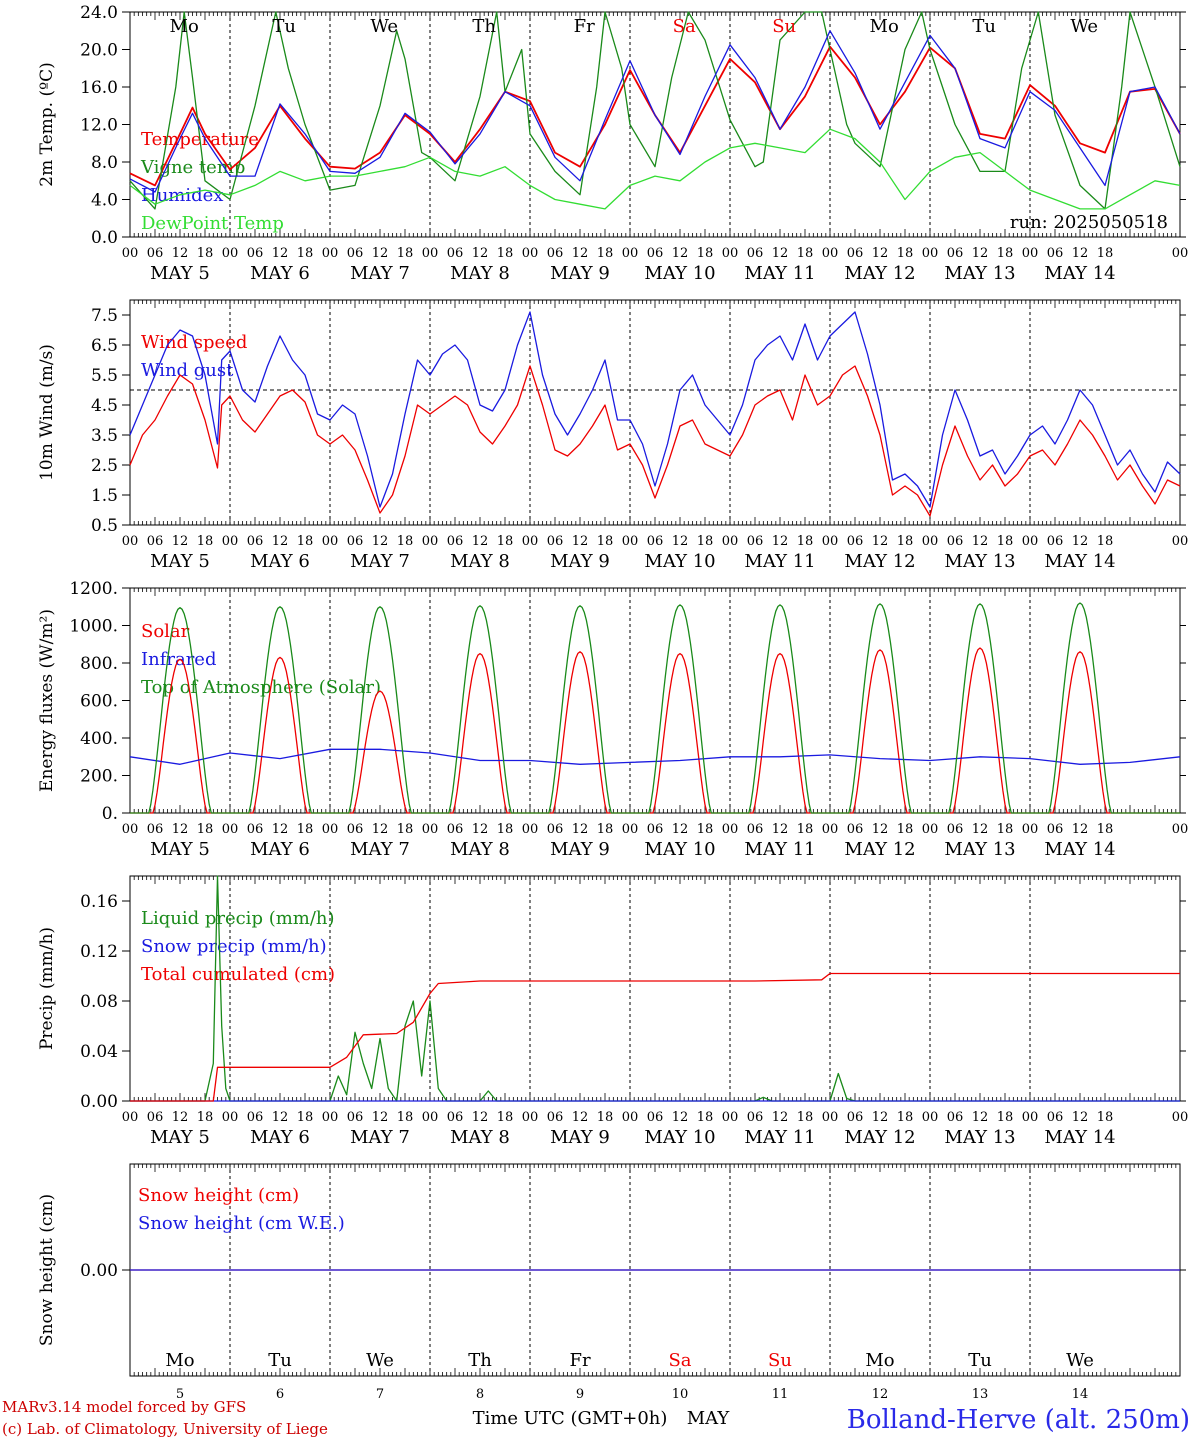 Image resolution: width=1194 pixels, height=1440 pixels. What do you see at coordinates (655, 700) in the screenshot?
I see `panel-frame` at bounding box center [655, 700].